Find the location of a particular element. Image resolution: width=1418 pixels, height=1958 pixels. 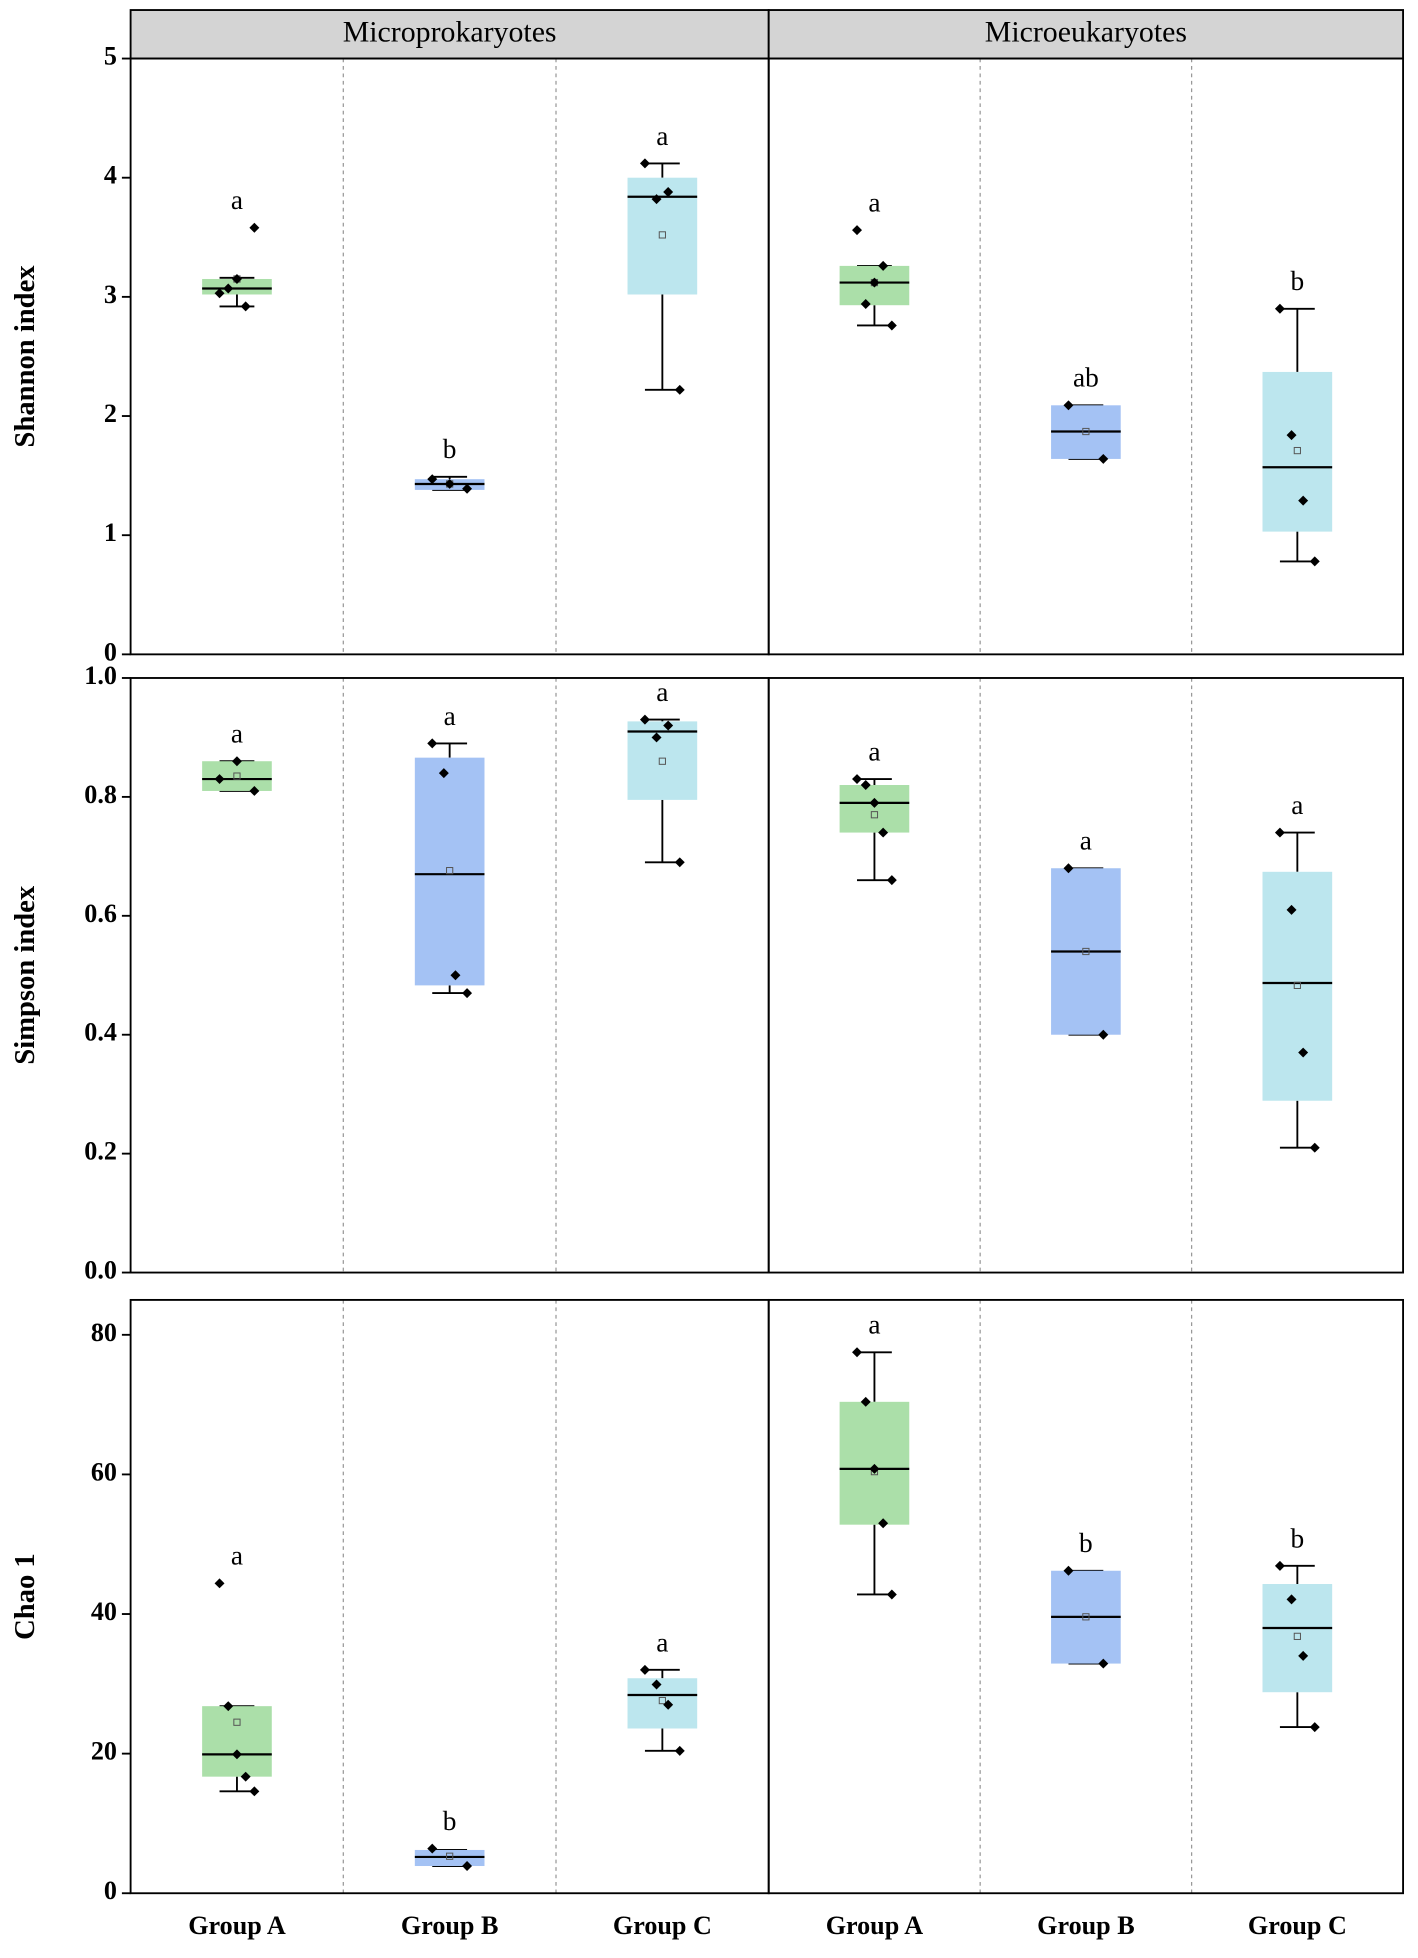

significance-label: ab is located at coordinates (1086, 378).